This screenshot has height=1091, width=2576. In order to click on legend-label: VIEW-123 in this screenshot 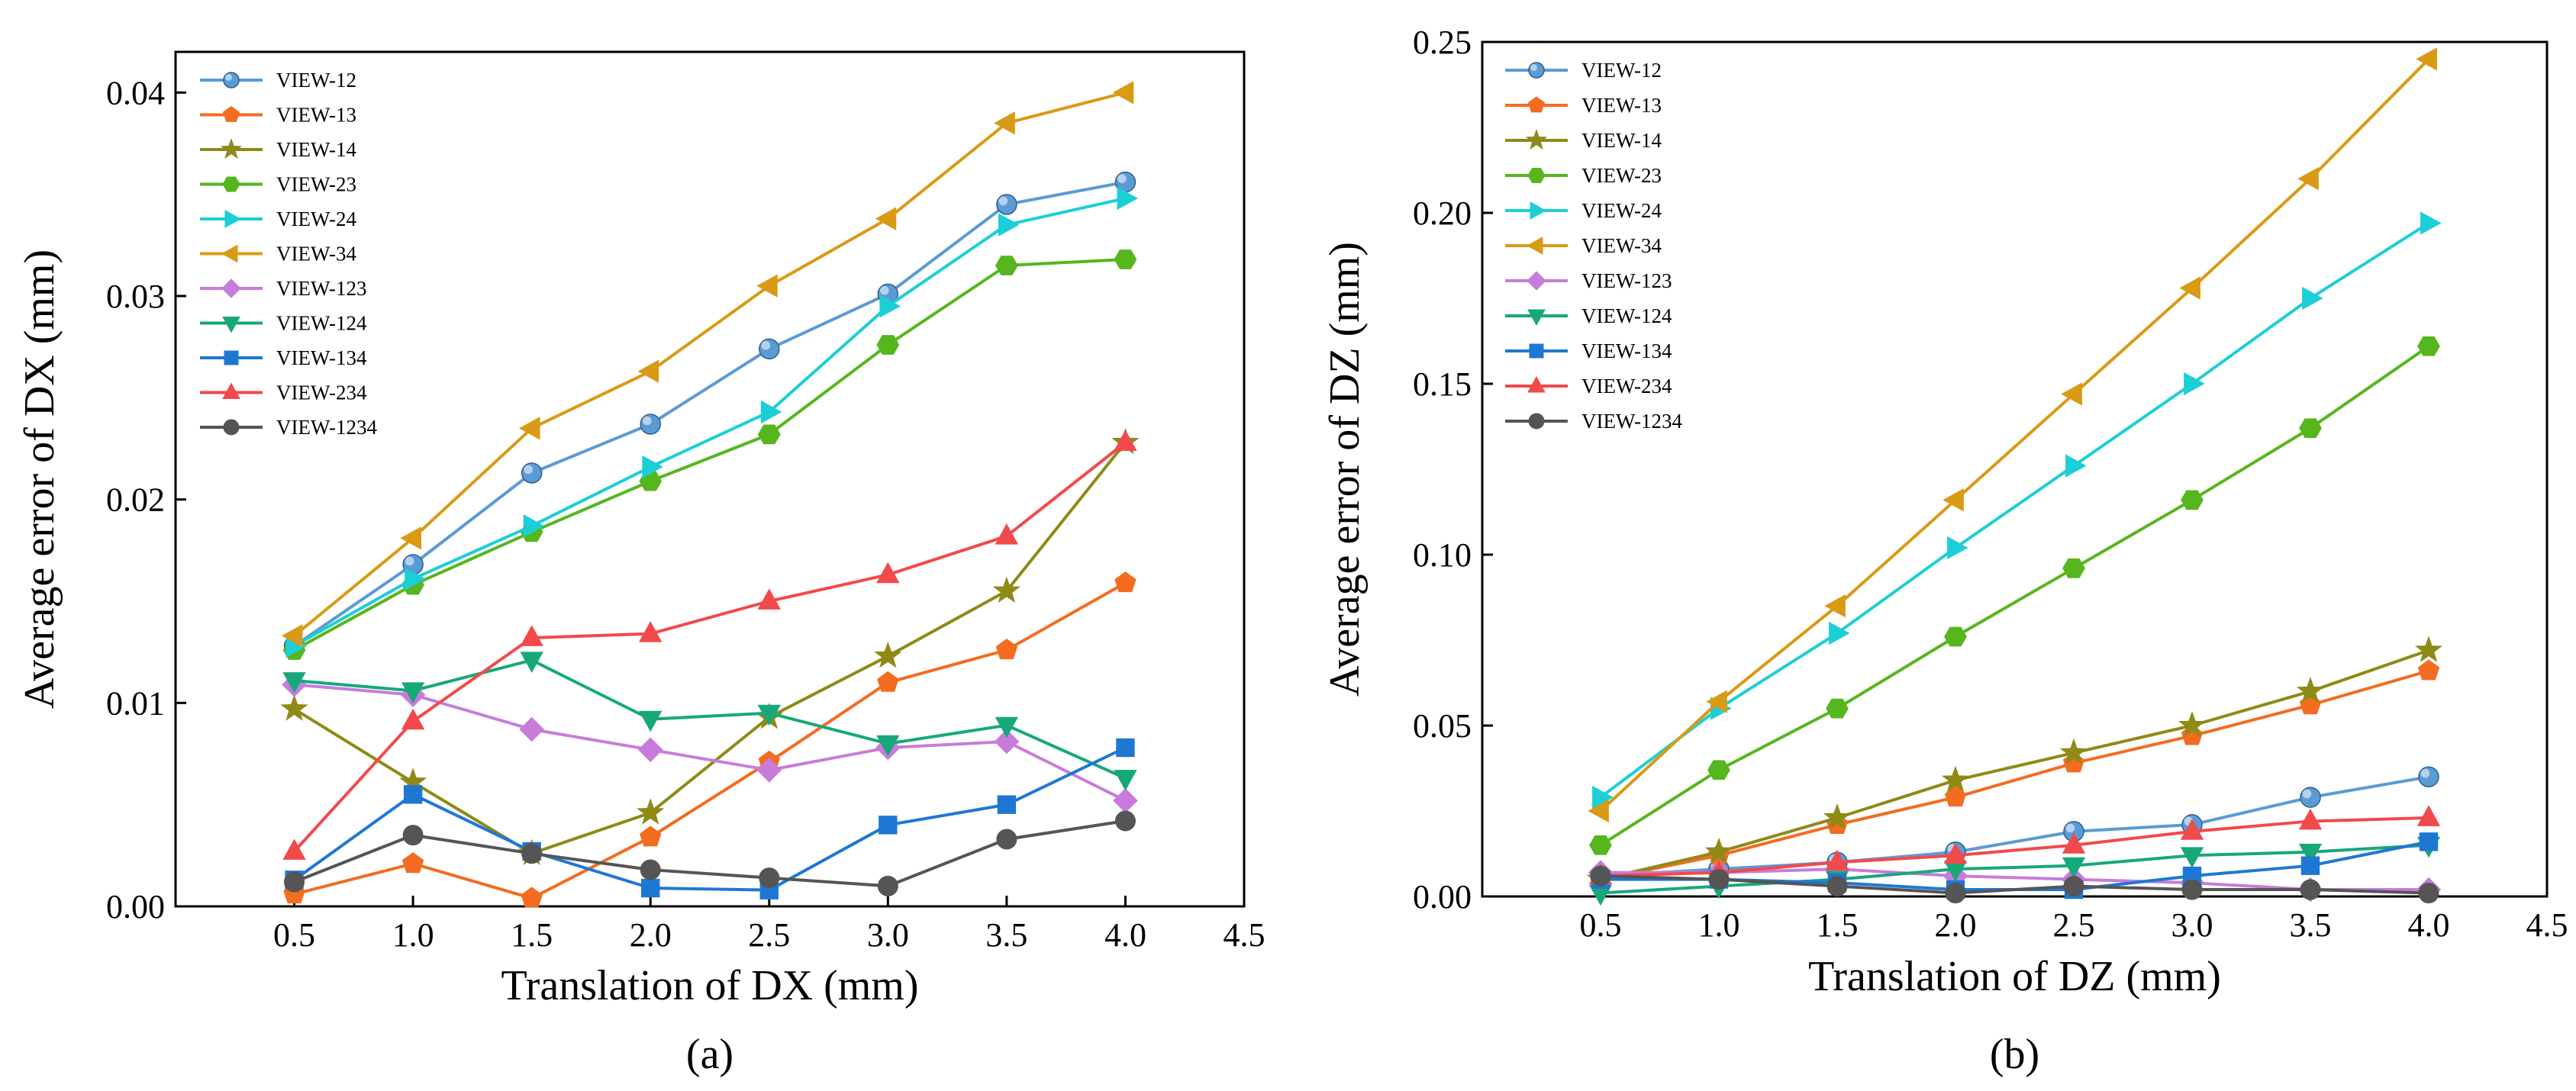, I will do `click(1626, 280)`.